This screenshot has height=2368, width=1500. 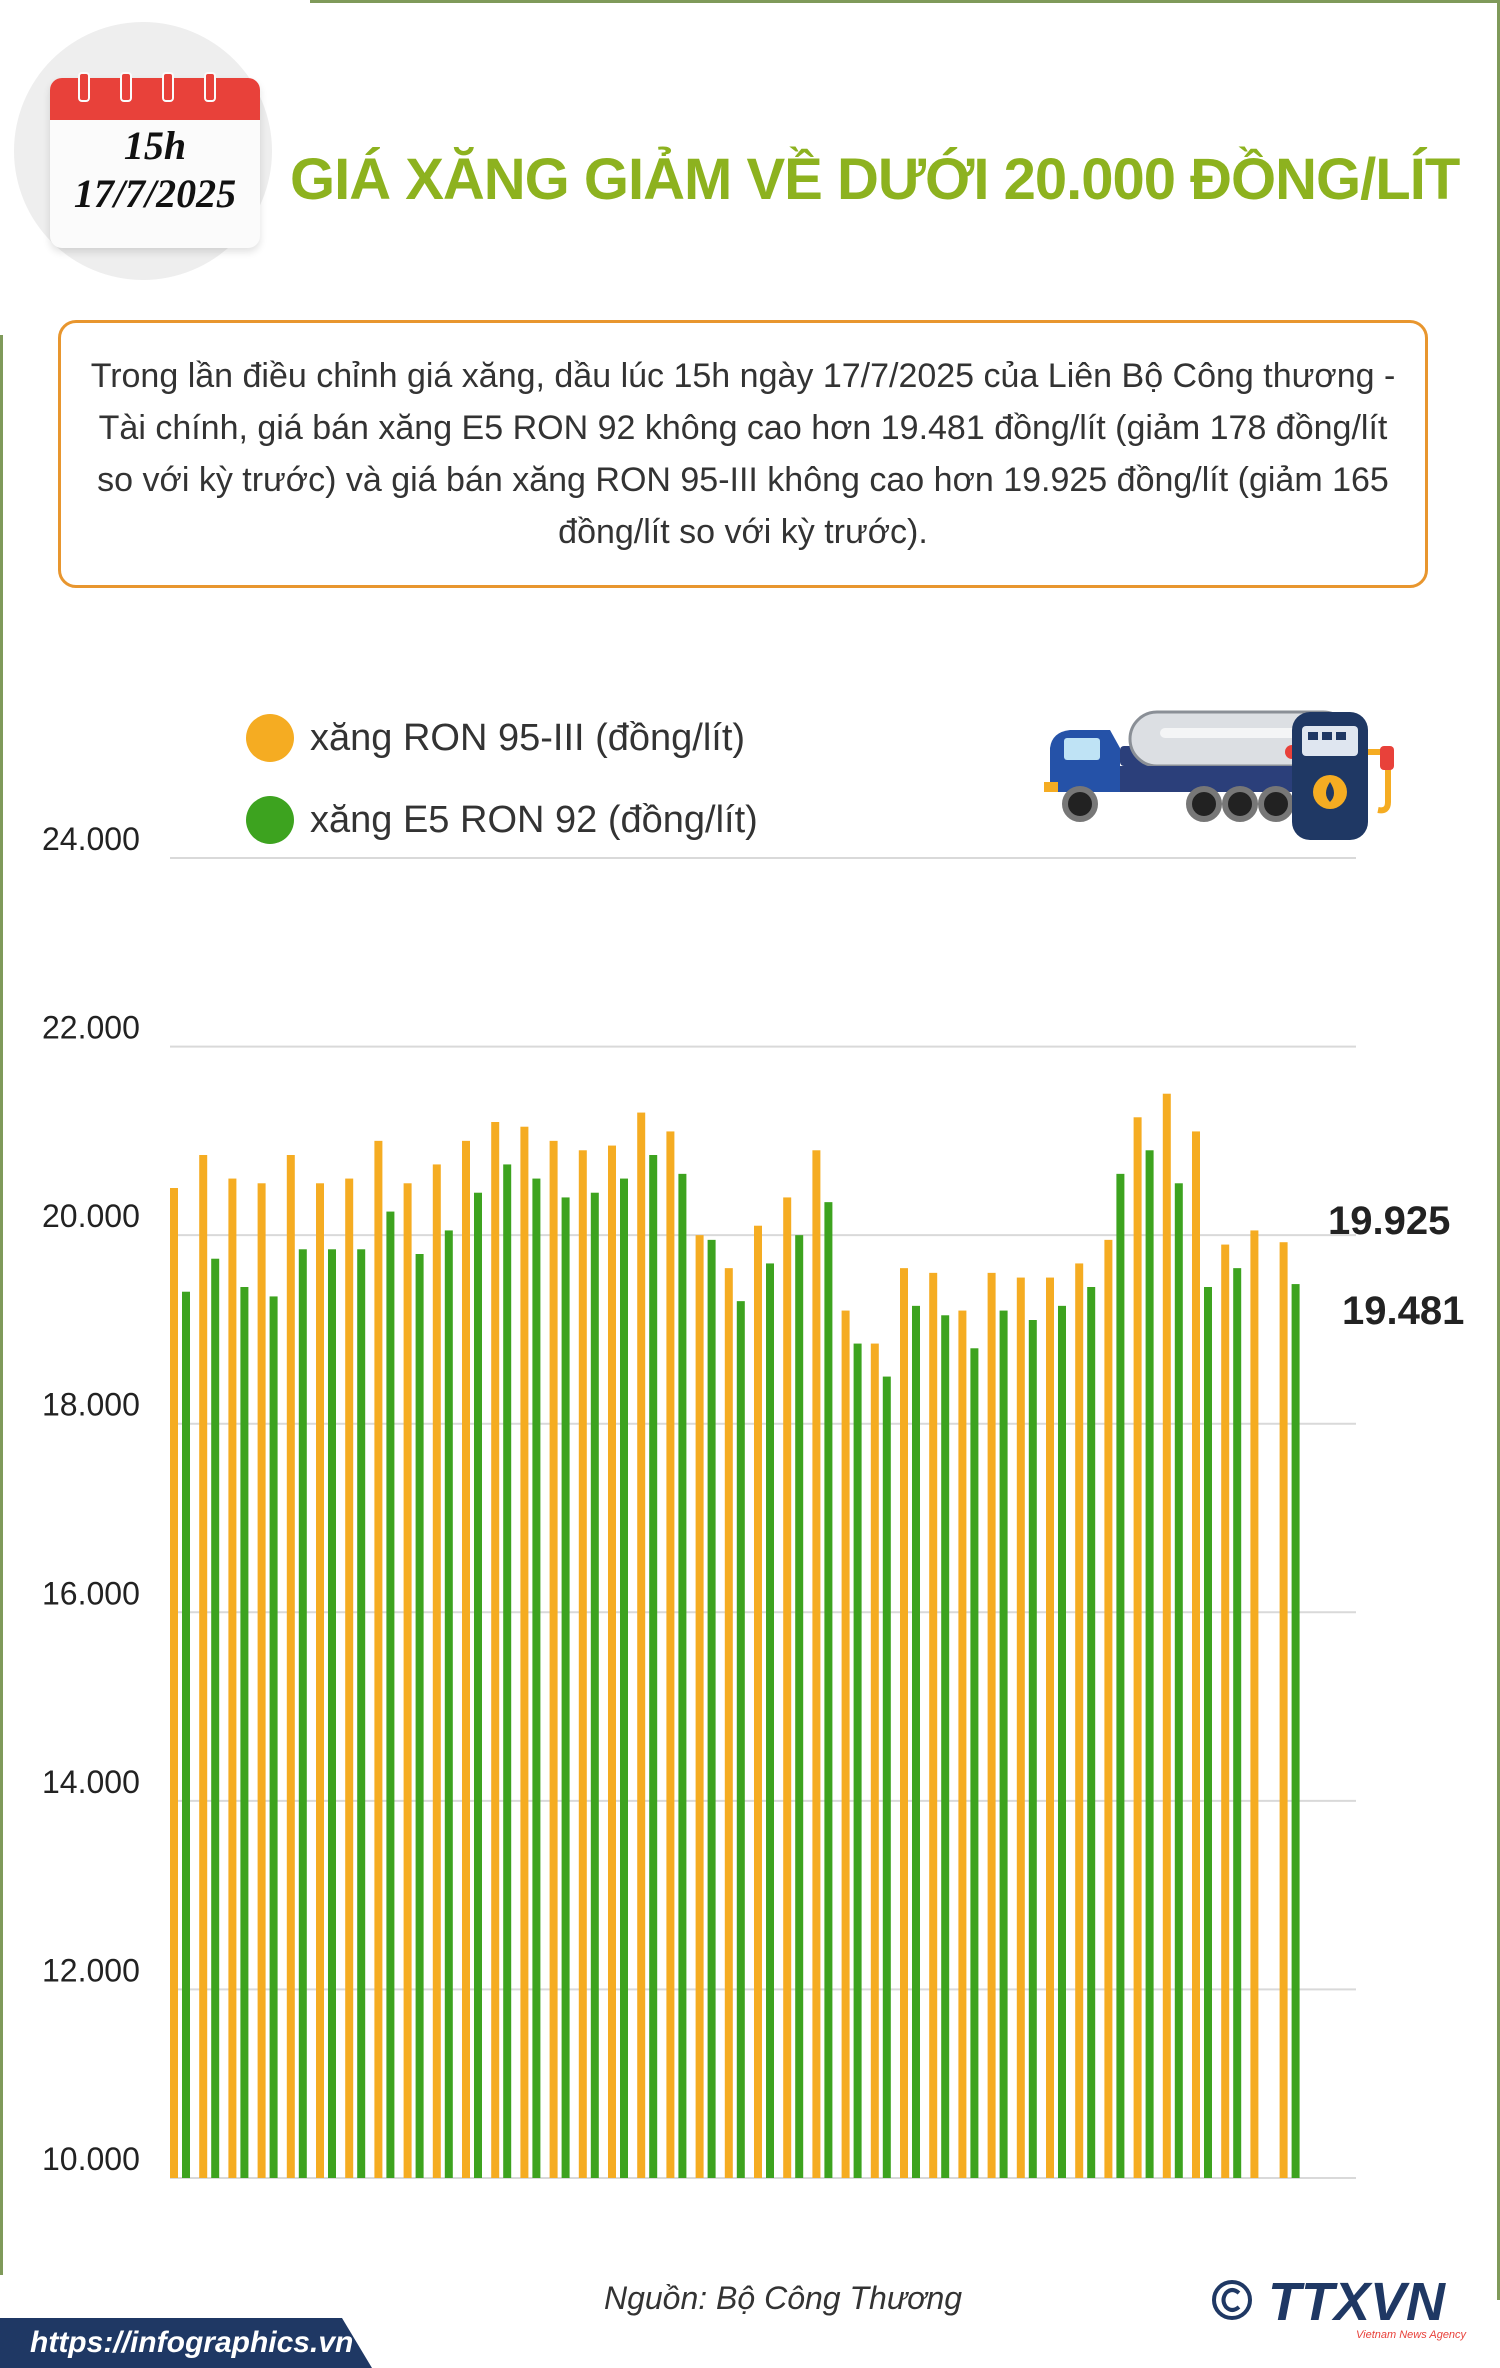 What do you see at coordinates (528, 737) in the screenshot?
I see `legend-label-ron95: xăng RON 95-III (đồng/lít)` at bounding box center [528, 737].